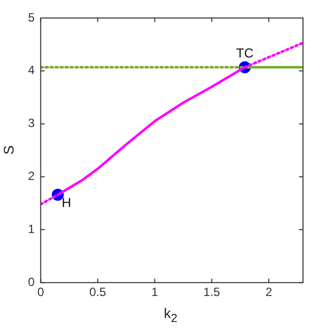 The width and height of the screenshot is (335, 333). What do you see at coordinates (31, 17) in the screenshot?
I see `y-tick-label: 5` at bounding box center [31, 17].